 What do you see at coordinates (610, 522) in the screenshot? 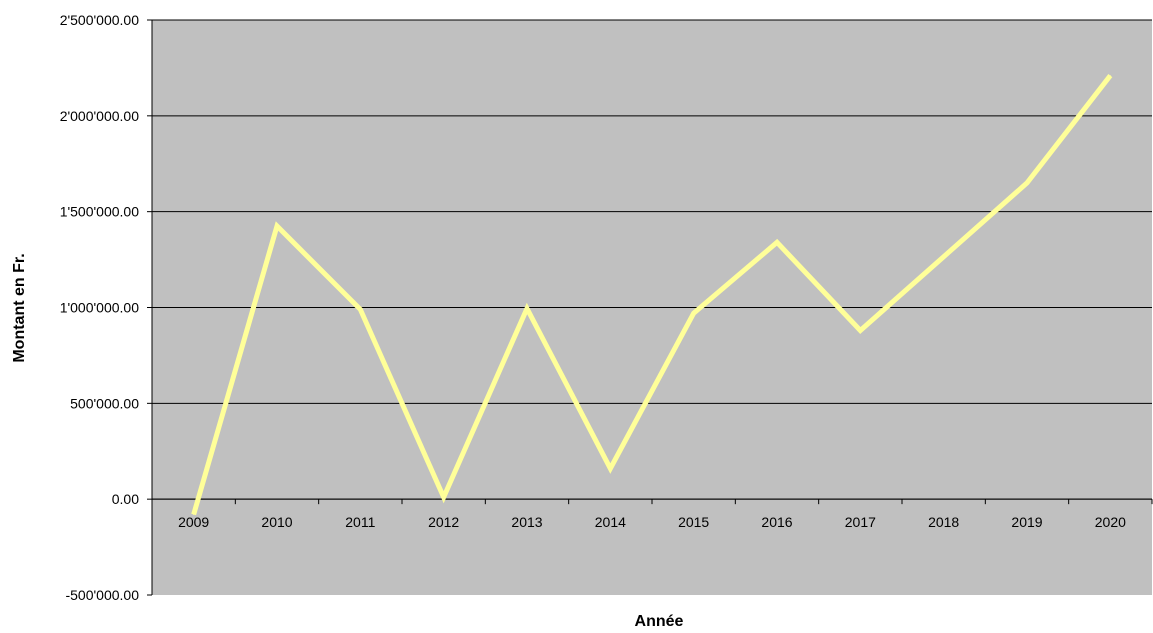
I see `x-tick-label: 2014` at bounding box center [610, 522].